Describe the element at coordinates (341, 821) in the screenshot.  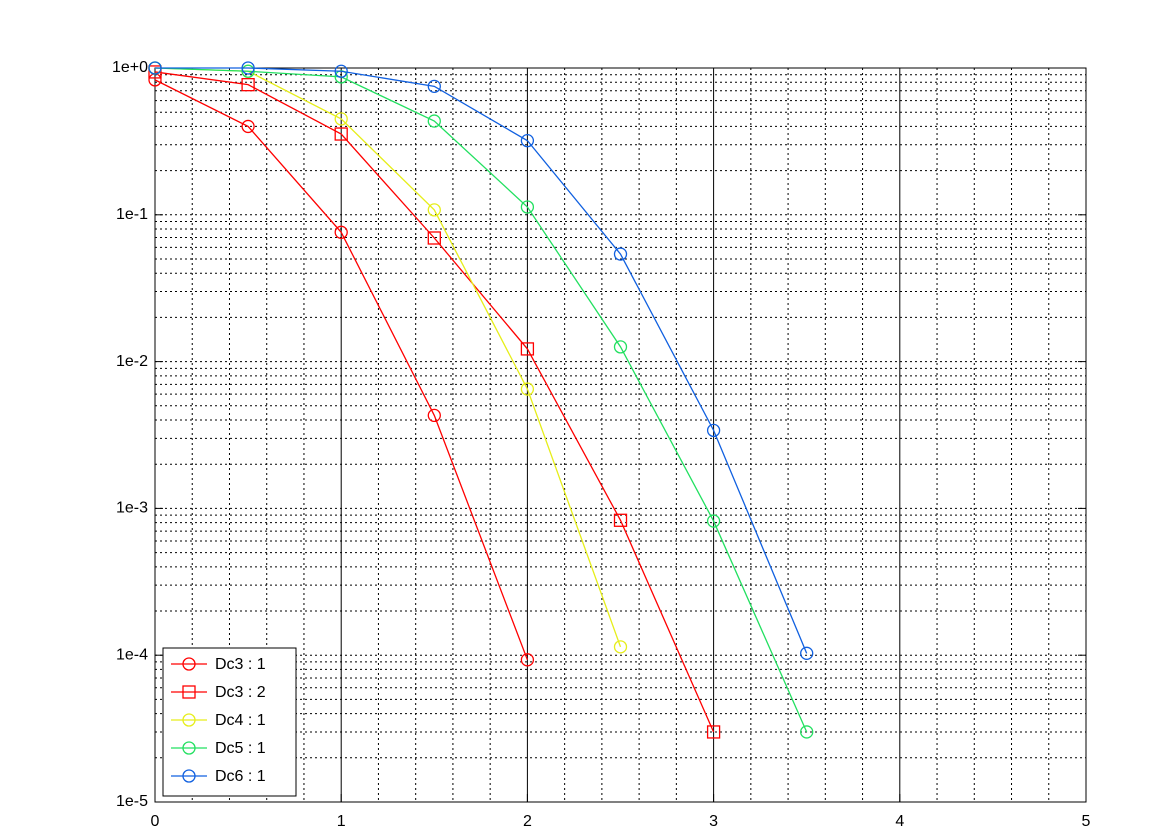
I see `x-tick-label: 1` at that location.